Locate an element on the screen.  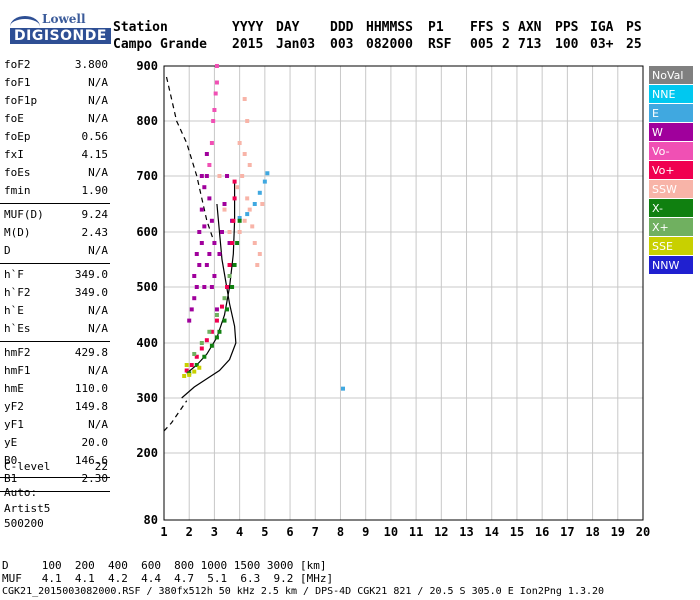
param-value: 349.0 is located at coordinates (91, 292).